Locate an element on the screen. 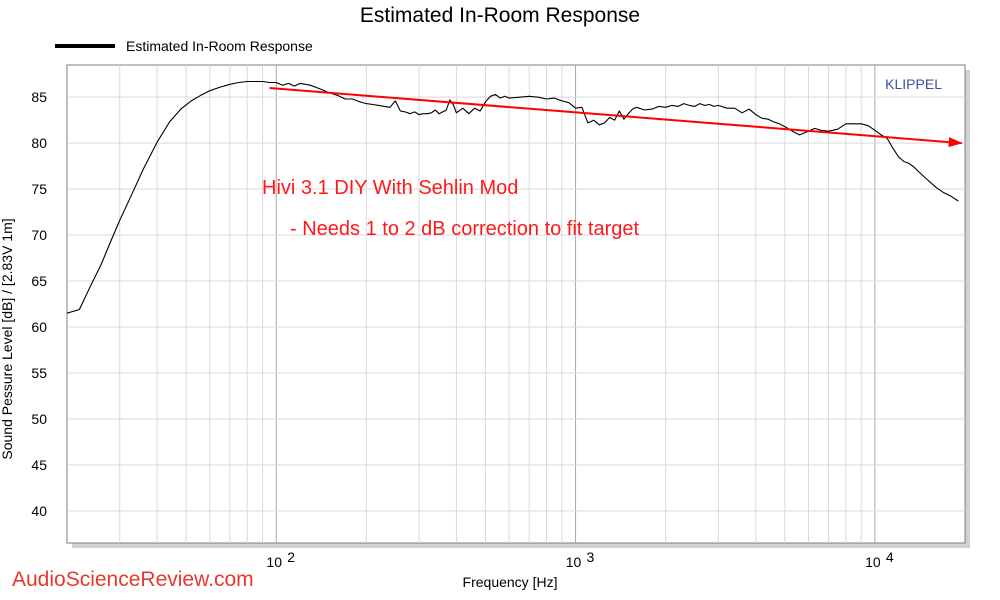 The width and height of the screenshot is (1000, 600). x-tick-exponent: 4 is located at coordinates (890, 557).